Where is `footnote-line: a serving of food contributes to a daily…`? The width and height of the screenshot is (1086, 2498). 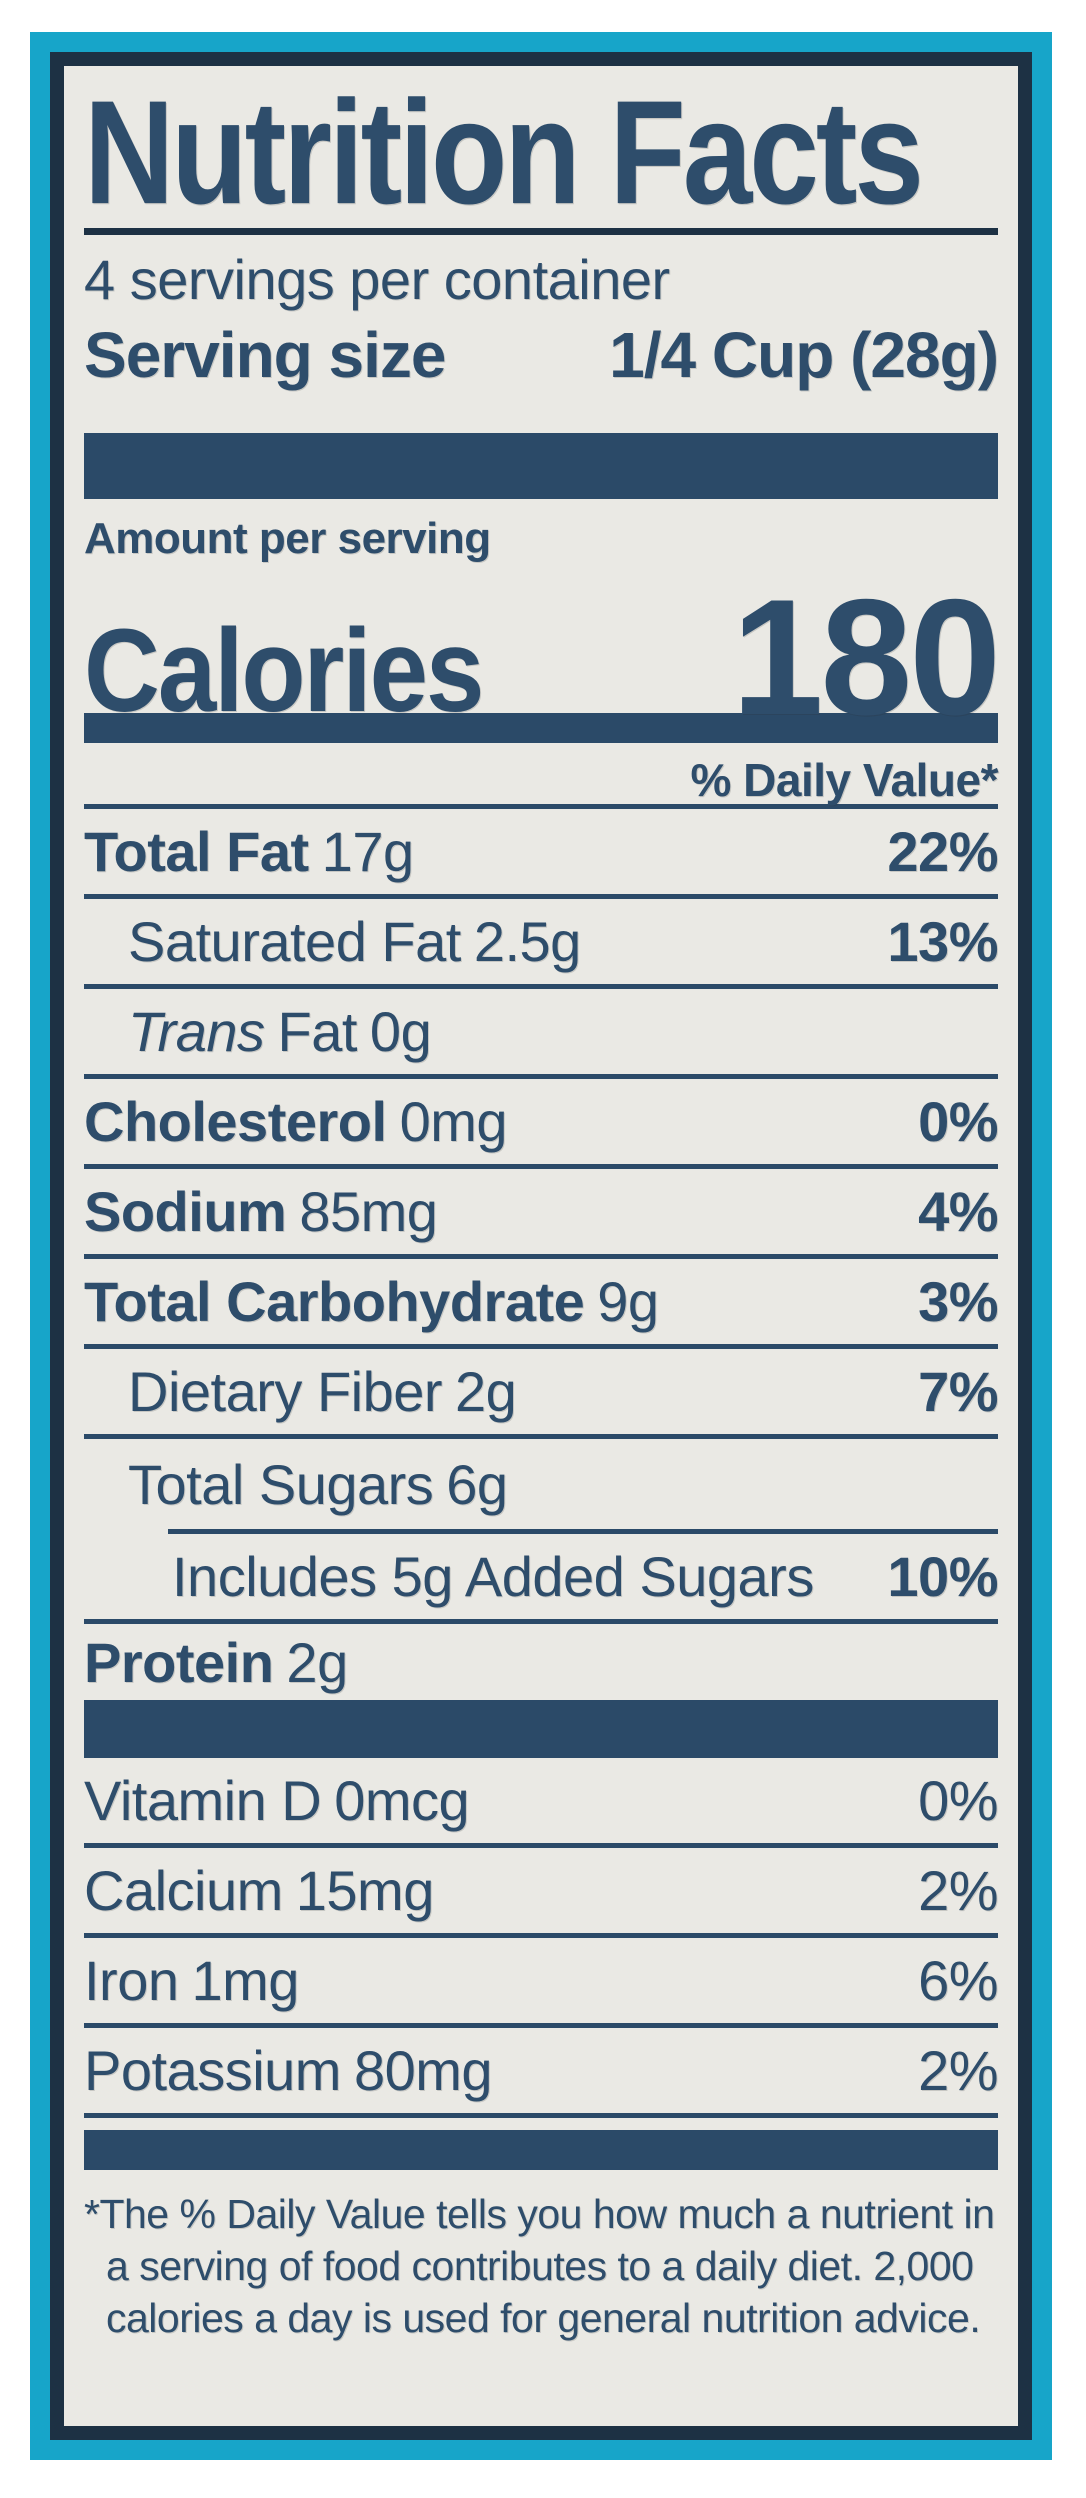
footnote-line: a serving of food contributes to a daily… is located at coordinates (540, 2266).